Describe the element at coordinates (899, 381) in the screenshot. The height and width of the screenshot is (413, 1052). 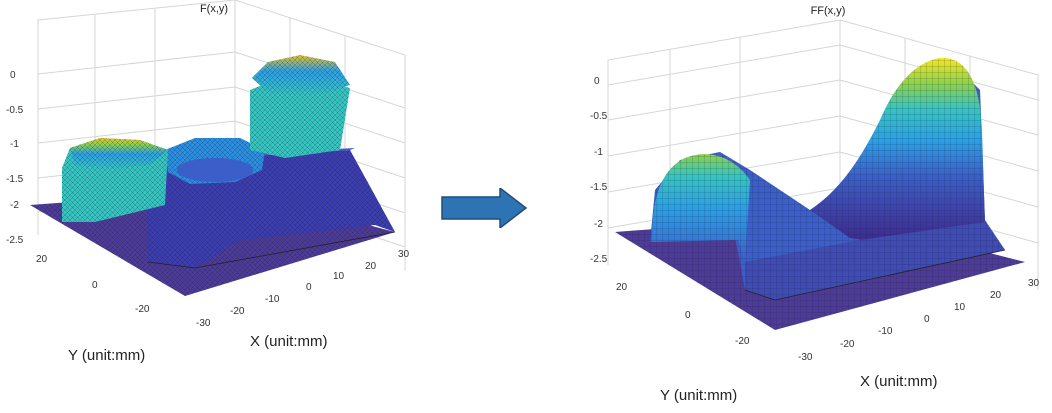
I see `chart-ff-xlabel: X (unit:mm)` at that location.